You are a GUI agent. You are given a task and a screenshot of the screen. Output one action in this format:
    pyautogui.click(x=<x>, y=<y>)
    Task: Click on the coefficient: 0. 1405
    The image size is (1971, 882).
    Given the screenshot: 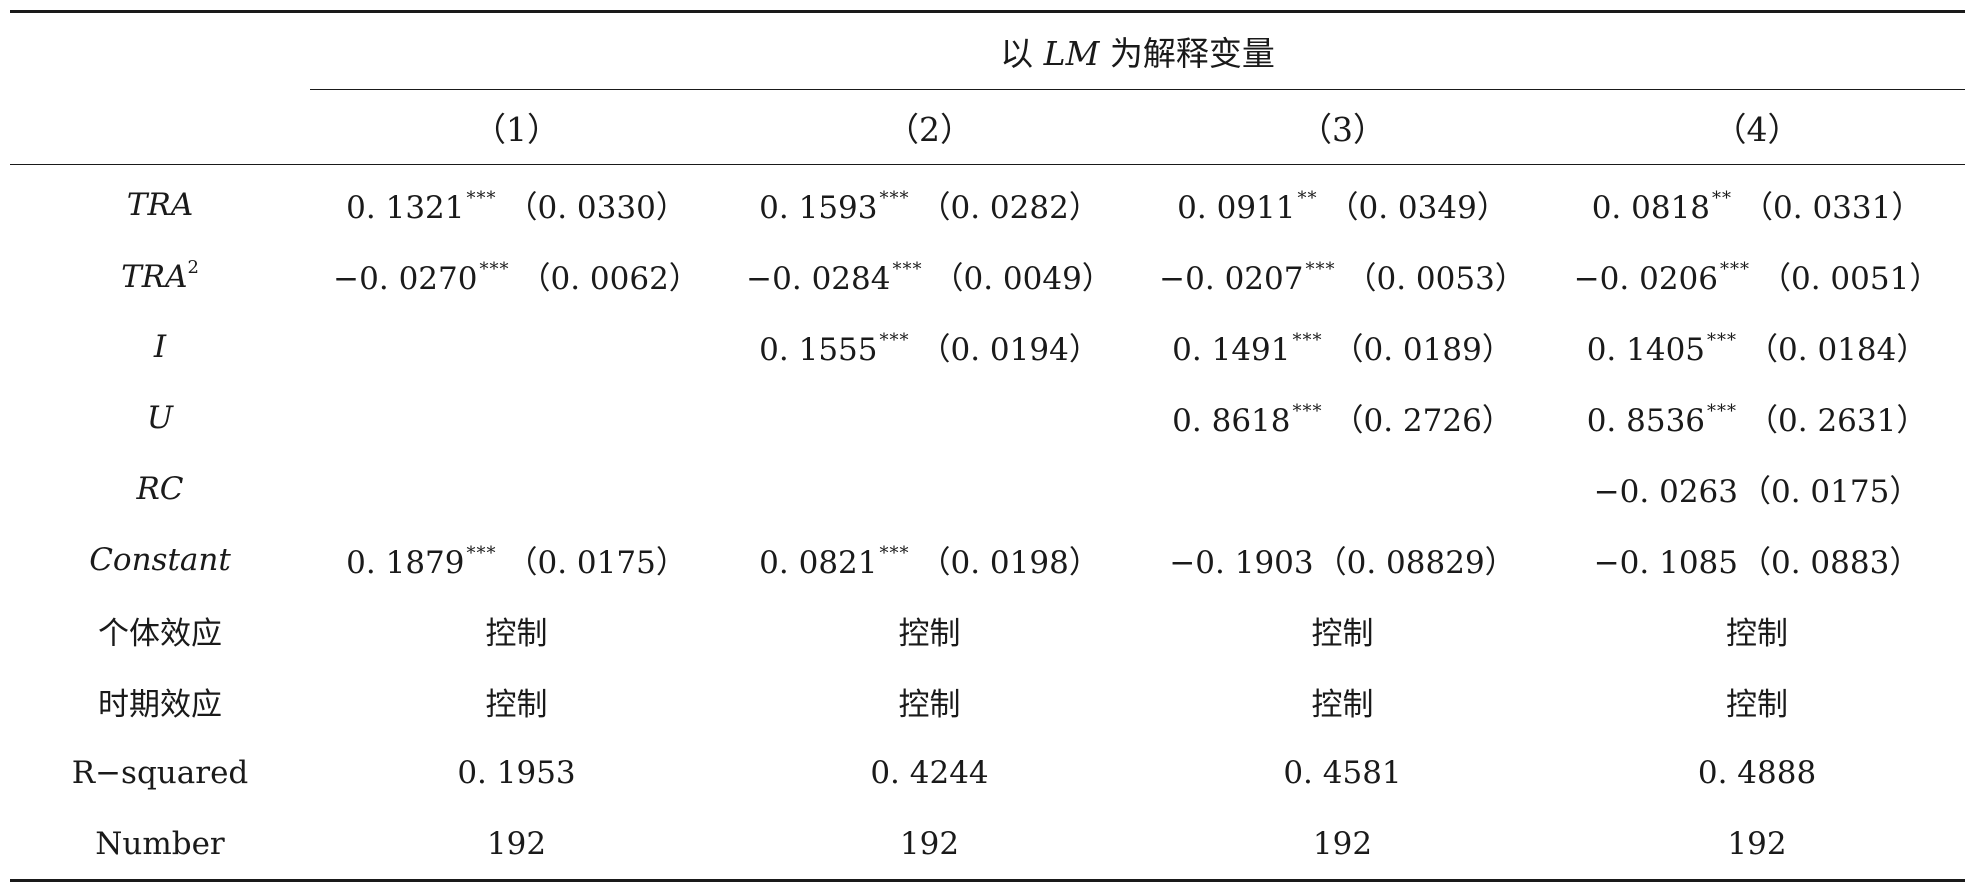 What is the action you would take?
    pyautogui.click(x=1646, y=350)
    